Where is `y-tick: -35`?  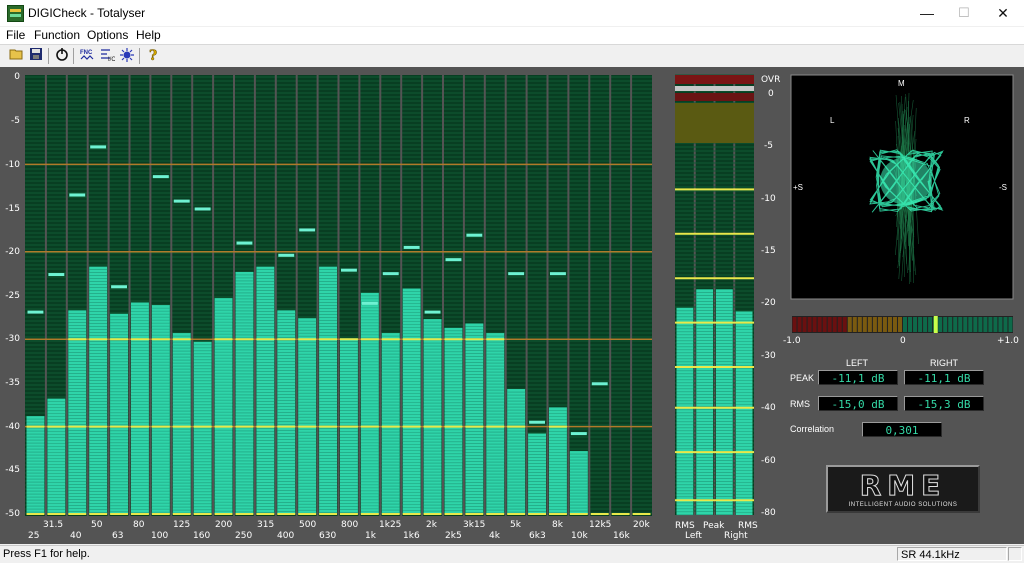
y-tick: -35 is located at coordinates (10, 383).